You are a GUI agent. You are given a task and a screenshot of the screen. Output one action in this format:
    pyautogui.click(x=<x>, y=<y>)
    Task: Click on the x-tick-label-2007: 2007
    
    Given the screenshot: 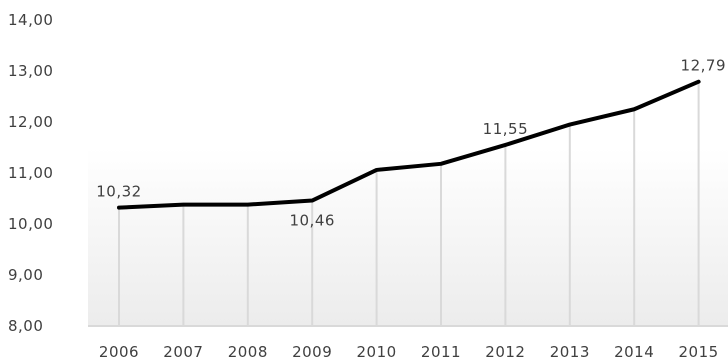 What is the action you would take?
    pyautogui.click(x=183, y=351)
    